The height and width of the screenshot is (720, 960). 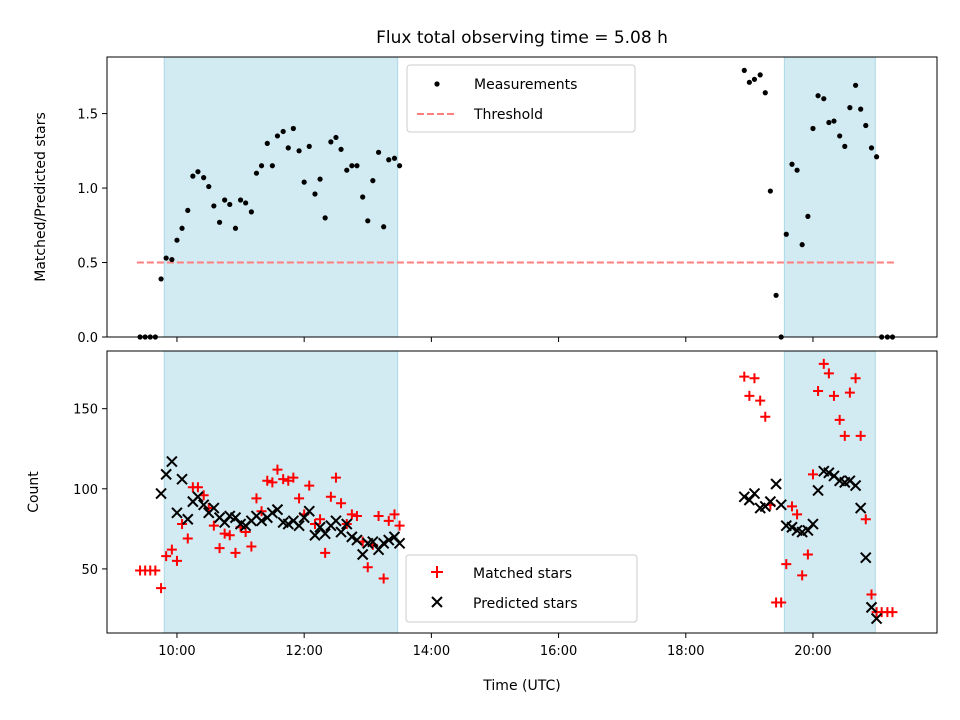 What do you see at coordinates (437, 84) in the screenshot?
I see `legend-measurements-marker` at bounding box center [437, 84].